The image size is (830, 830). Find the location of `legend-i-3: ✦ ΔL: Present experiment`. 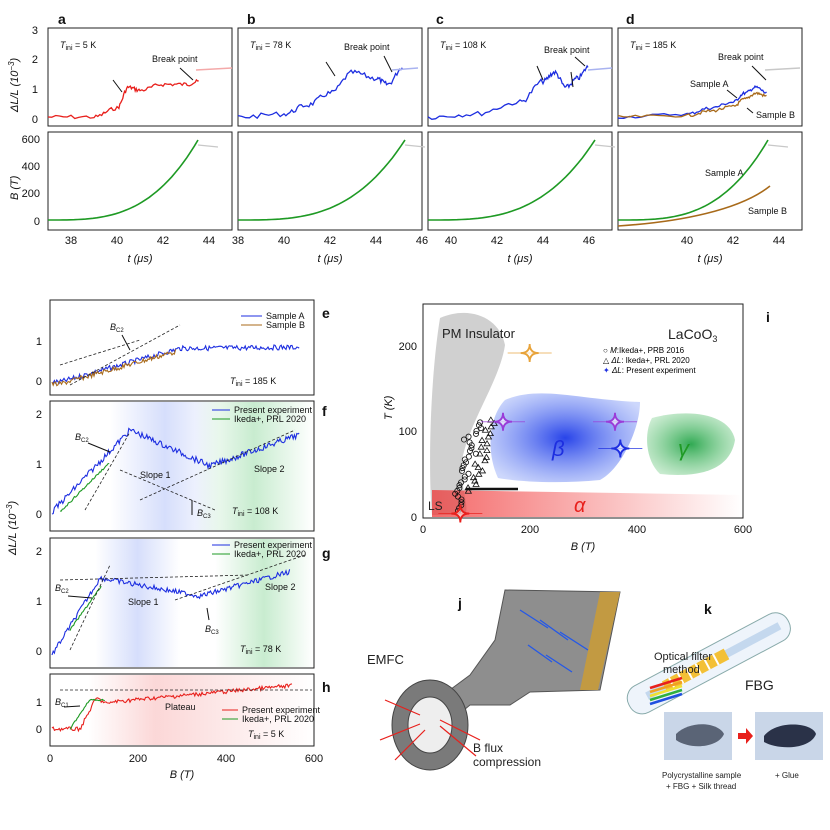

legend-i-3: ✦ ΔL: Present experiment is located at coordinates (649, 370).